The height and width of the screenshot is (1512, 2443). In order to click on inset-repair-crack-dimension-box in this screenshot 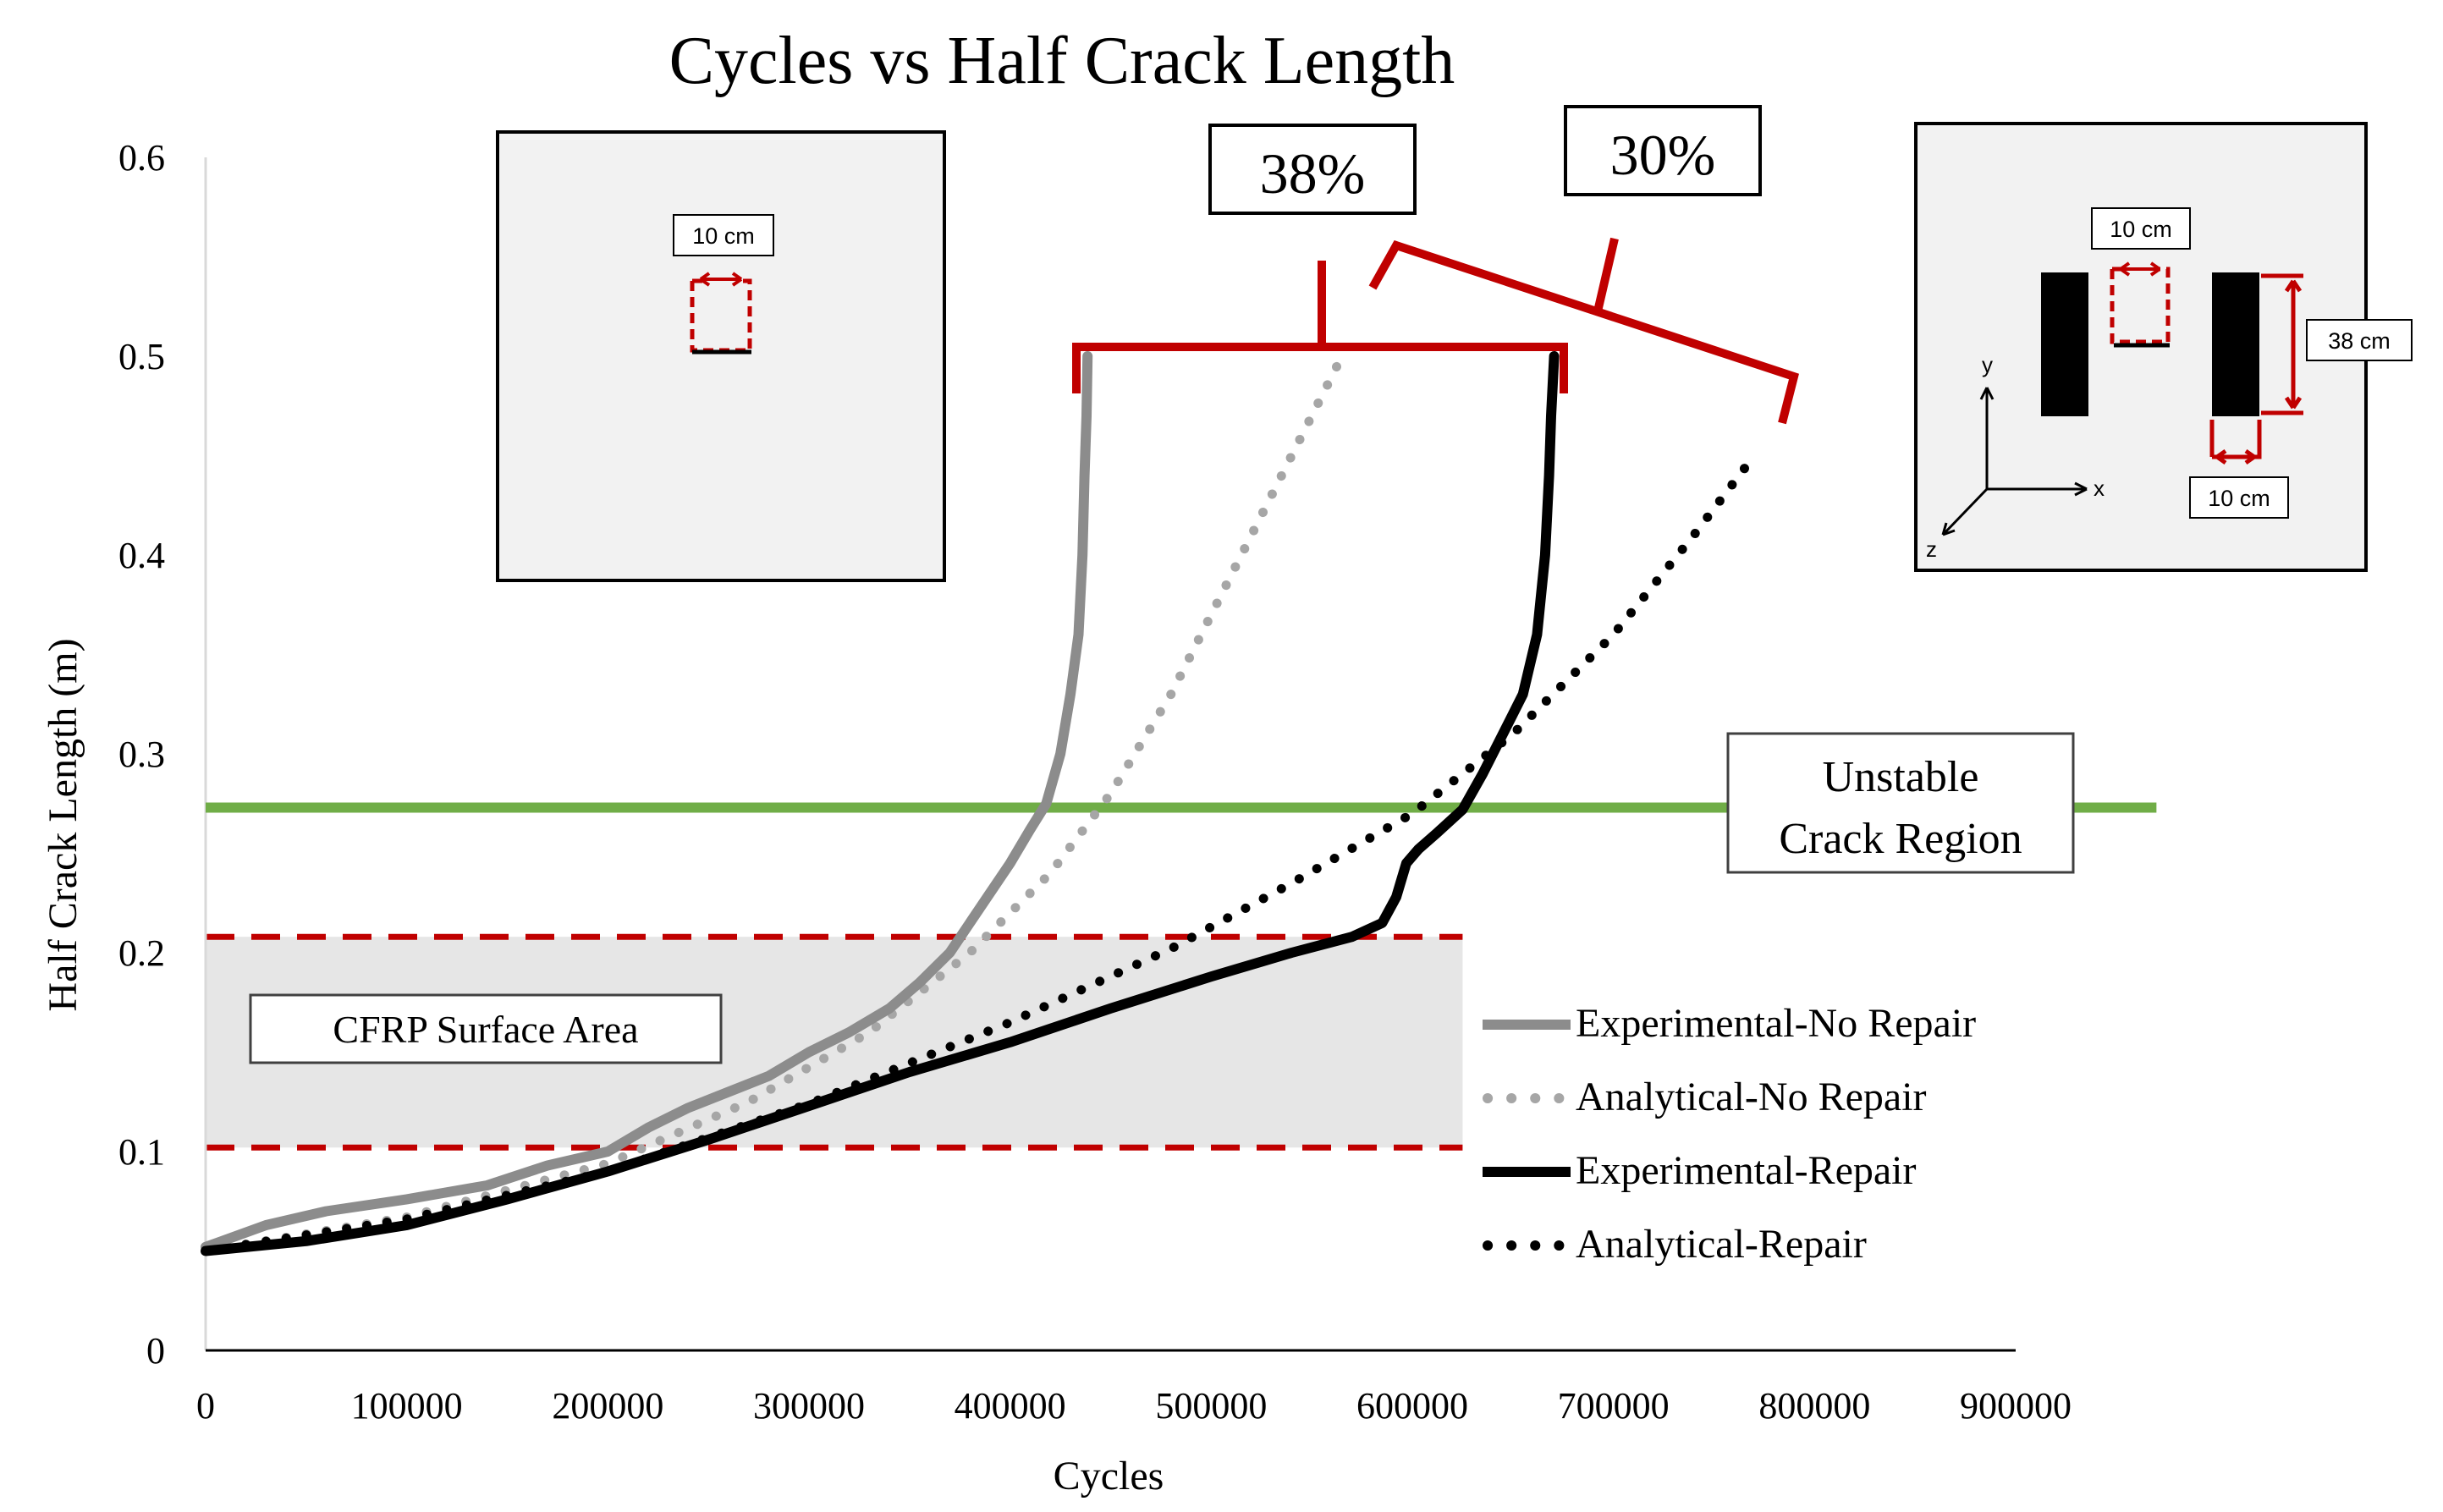, I will do `click(2141, 229)`.